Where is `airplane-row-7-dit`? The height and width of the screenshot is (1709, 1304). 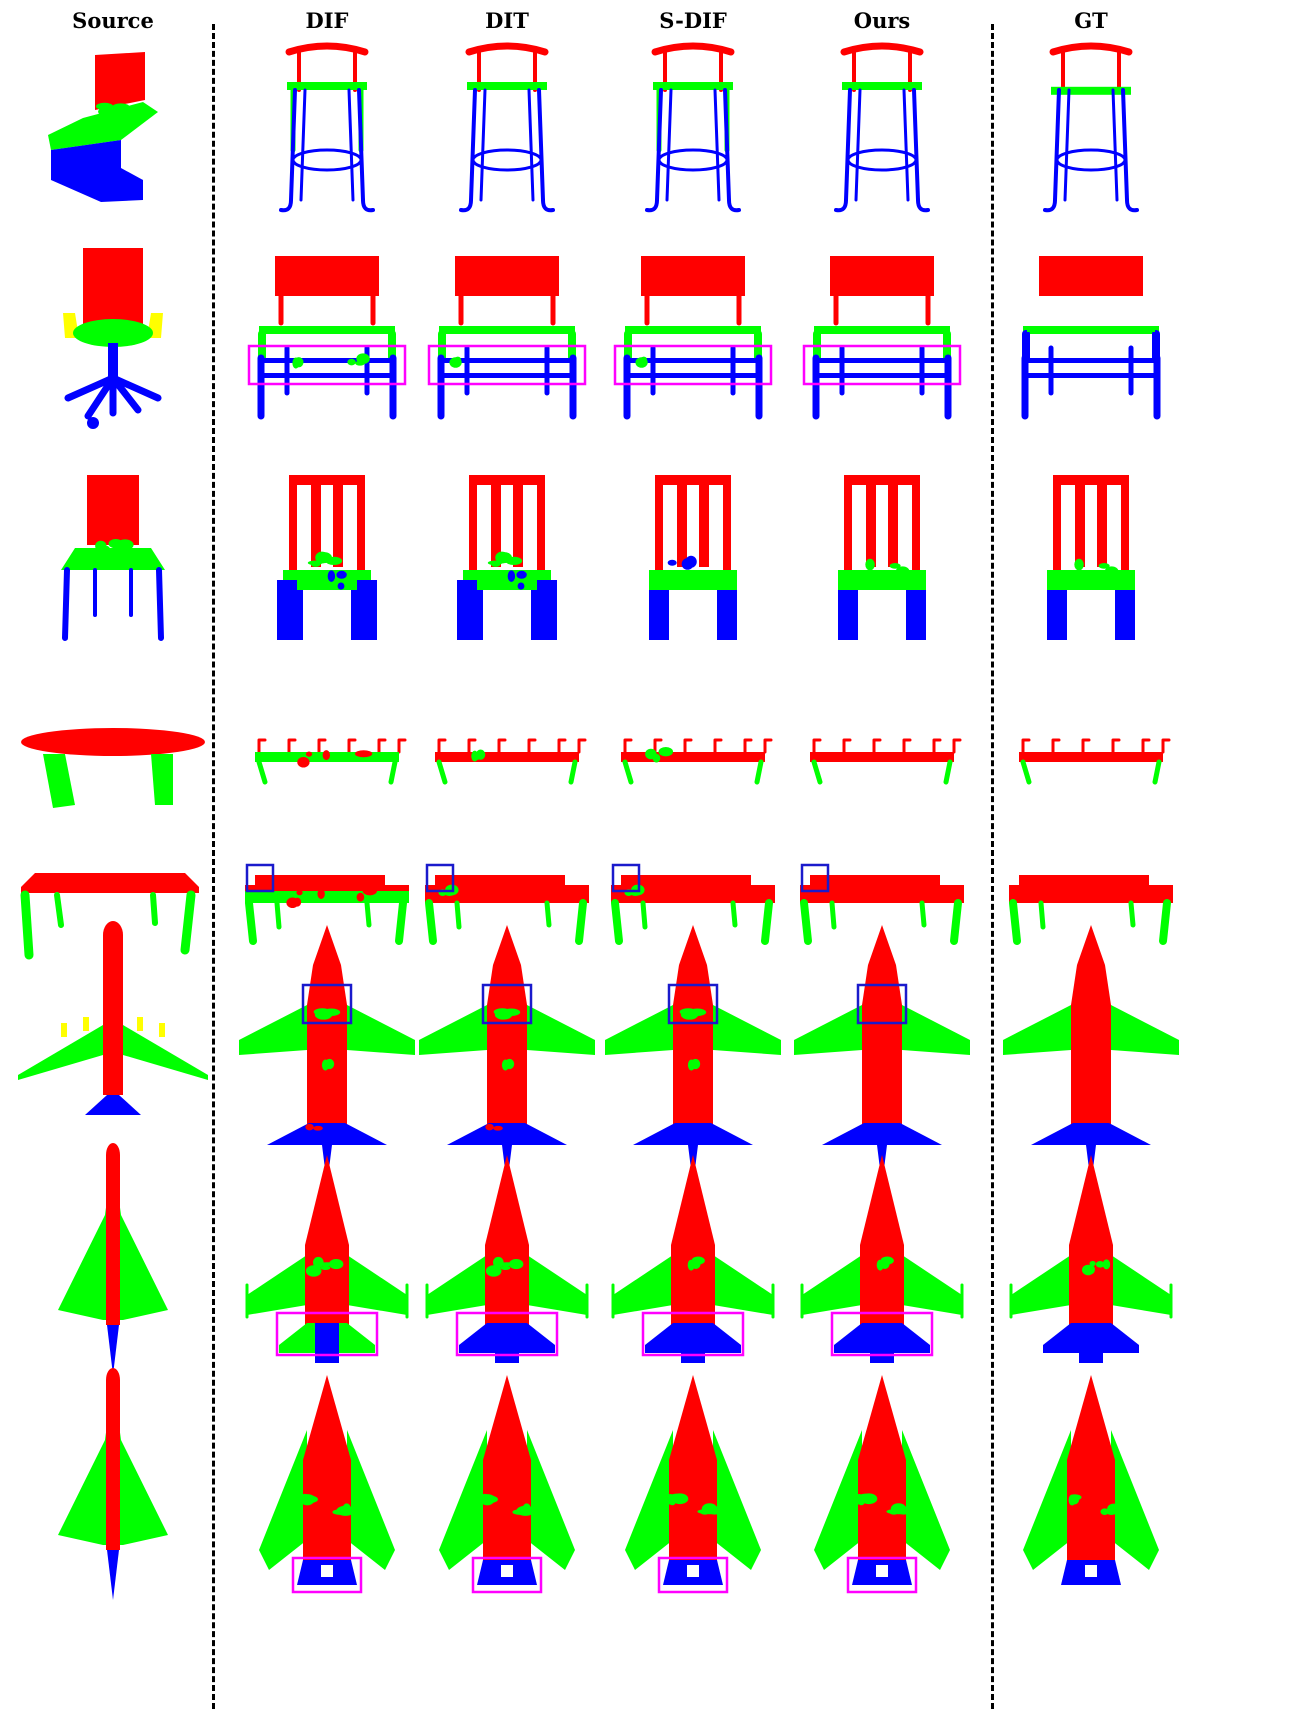
airplane-row-7-dit is located at coordinates (507, 1259).